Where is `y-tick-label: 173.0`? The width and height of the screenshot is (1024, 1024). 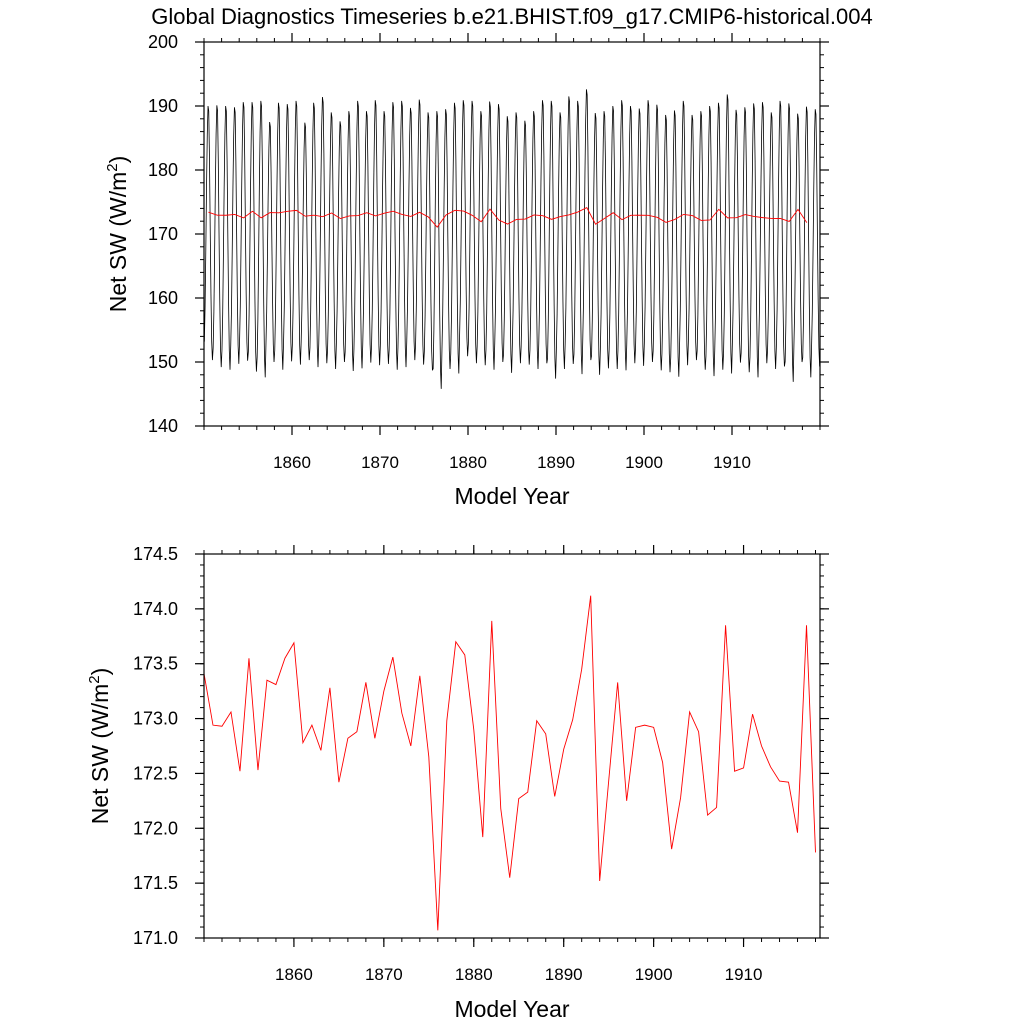
y-tick-label: 173.0 is located at coordinates (155, 719).